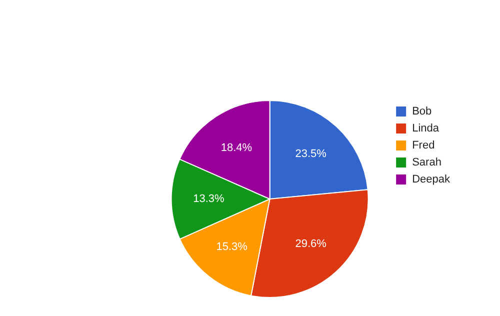  I want to click on legend-label: Deepak, so click(431, 180).